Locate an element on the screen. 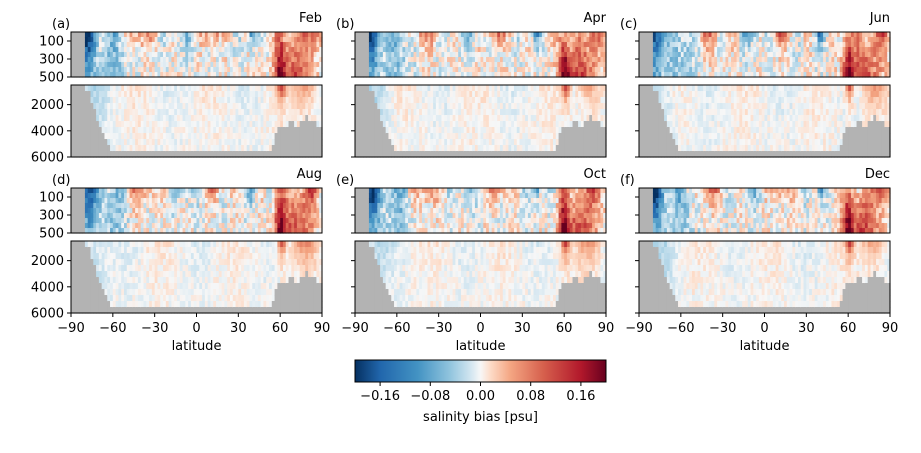 This screenshot has width=921, height=453. y-tick-label: 500 is located at coordinates (51, 78).